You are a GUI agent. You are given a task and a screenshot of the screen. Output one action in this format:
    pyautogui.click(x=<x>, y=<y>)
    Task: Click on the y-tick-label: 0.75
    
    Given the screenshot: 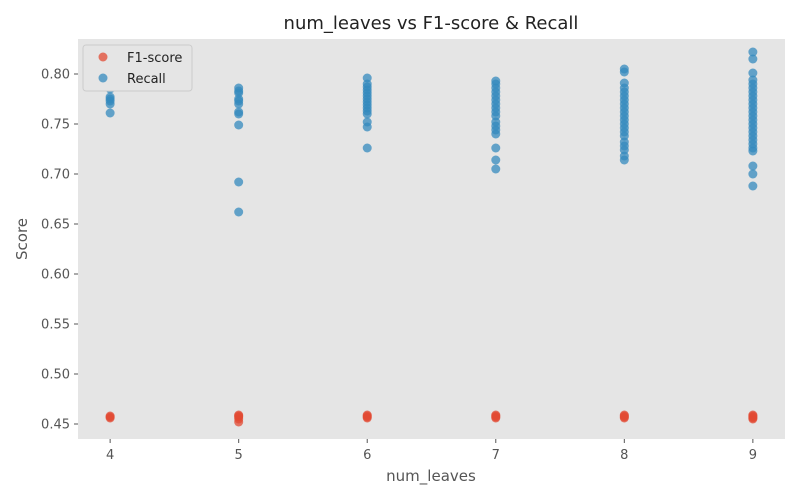 What is the action you would take?
    pyautogui.click(x=55, y=125)
    